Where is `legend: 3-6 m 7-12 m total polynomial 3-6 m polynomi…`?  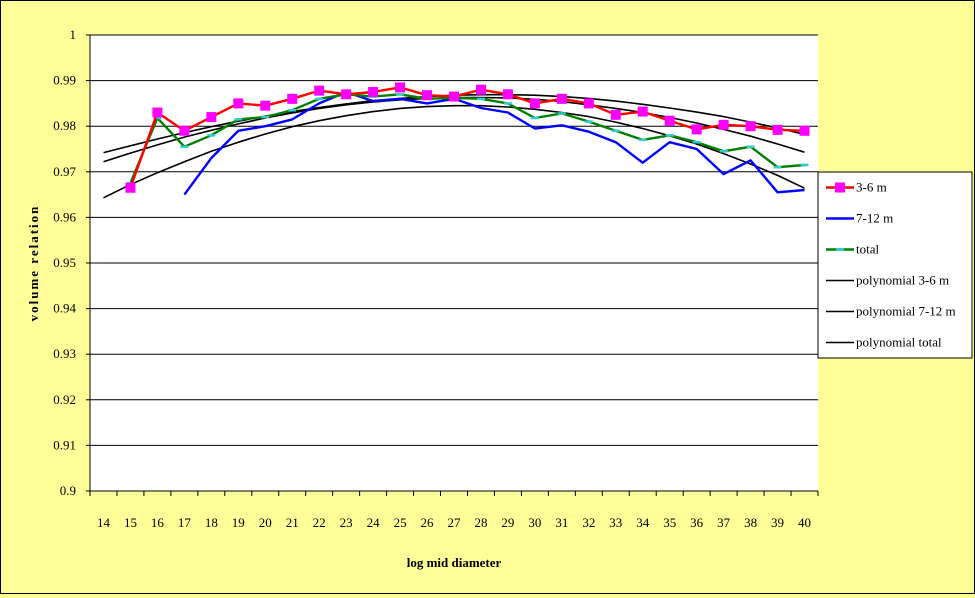
legend: 3-6 m 7-12 m total polynomial 3-6 m polynomi… is located at coordinates (895, 265).